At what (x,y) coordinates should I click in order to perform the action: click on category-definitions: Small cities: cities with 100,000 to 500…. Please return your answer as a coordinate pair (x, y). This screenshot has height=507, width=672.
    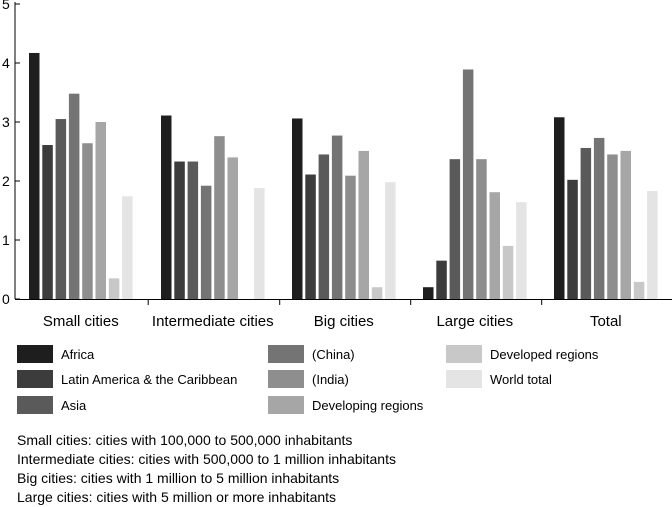
    Looking at the image, I should click on (206, 469).